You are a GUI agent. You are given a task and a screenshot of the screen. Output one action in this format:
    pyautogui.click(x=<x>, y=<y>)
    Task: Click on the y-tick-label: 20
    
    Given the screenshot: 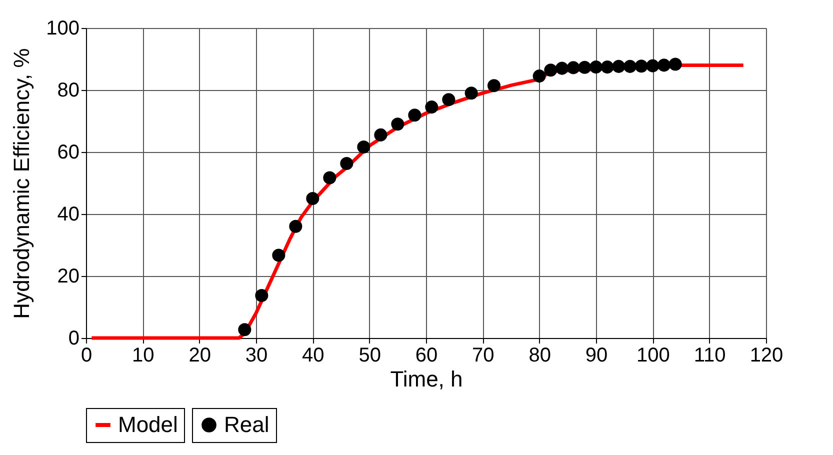 What is the action you would take?
    pyautogui.click(x=68, y=277)
    